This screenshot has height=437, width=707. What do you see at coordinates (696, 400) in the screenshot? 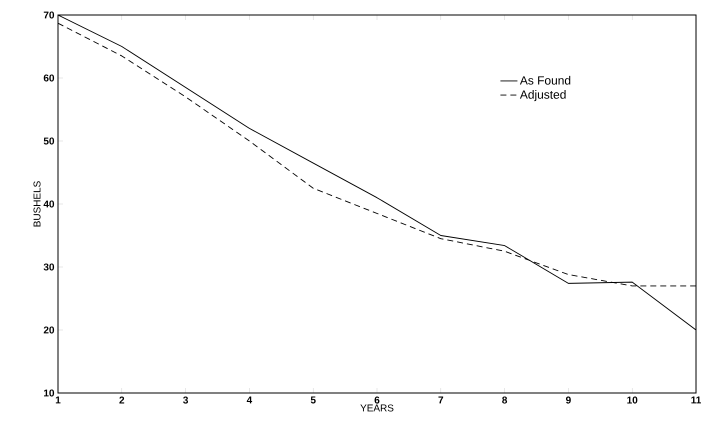
I see `x-tick-label: 11` at bounding box center [696, 400].